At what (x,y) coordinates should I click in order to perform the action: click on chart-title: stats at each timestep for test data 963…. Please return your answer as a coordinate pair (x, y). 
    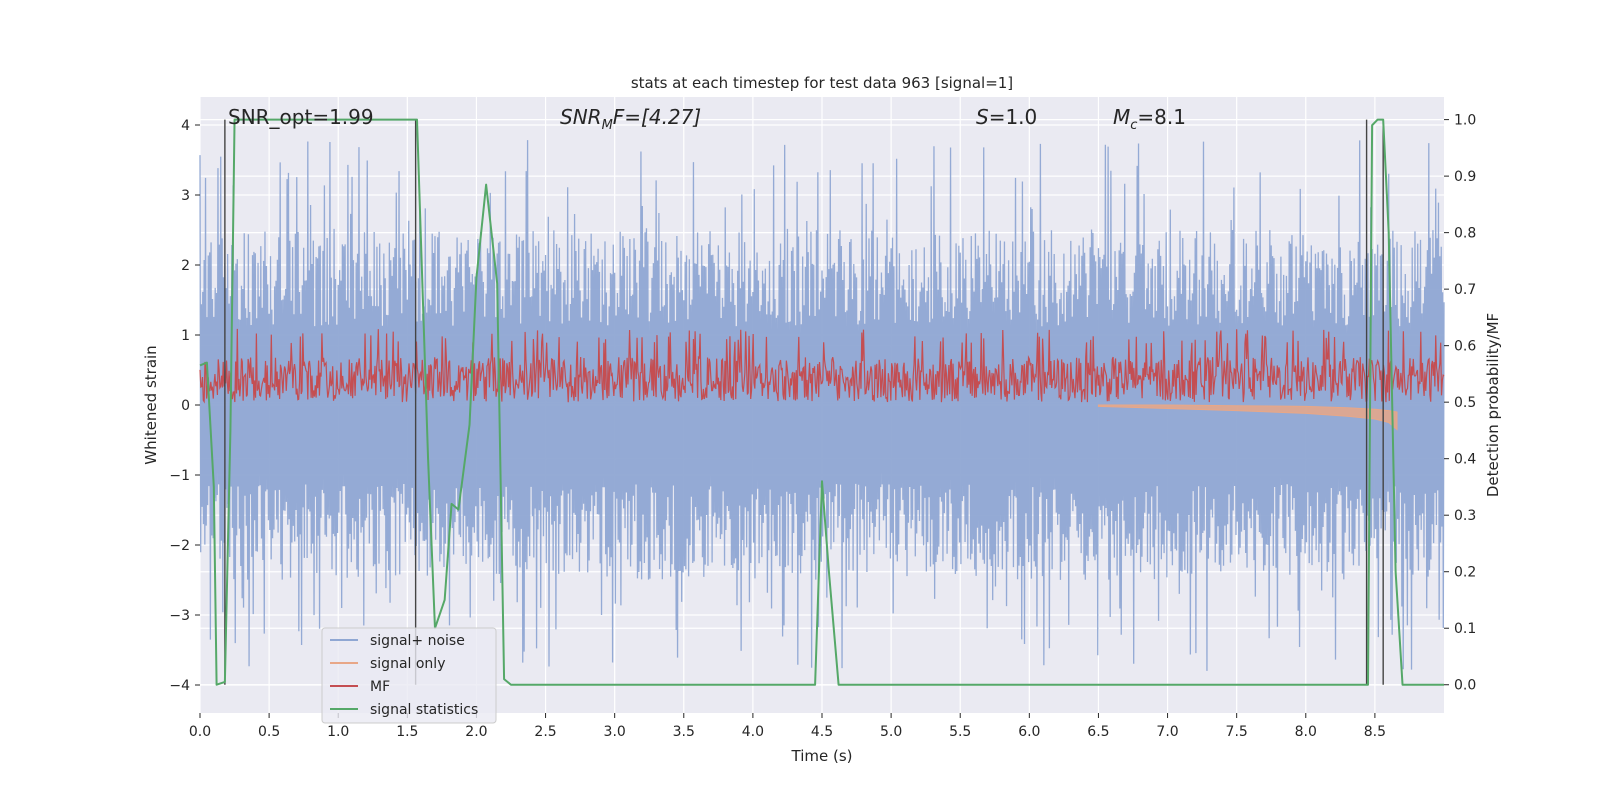
    Looking at the image, I should click on (822, 83).